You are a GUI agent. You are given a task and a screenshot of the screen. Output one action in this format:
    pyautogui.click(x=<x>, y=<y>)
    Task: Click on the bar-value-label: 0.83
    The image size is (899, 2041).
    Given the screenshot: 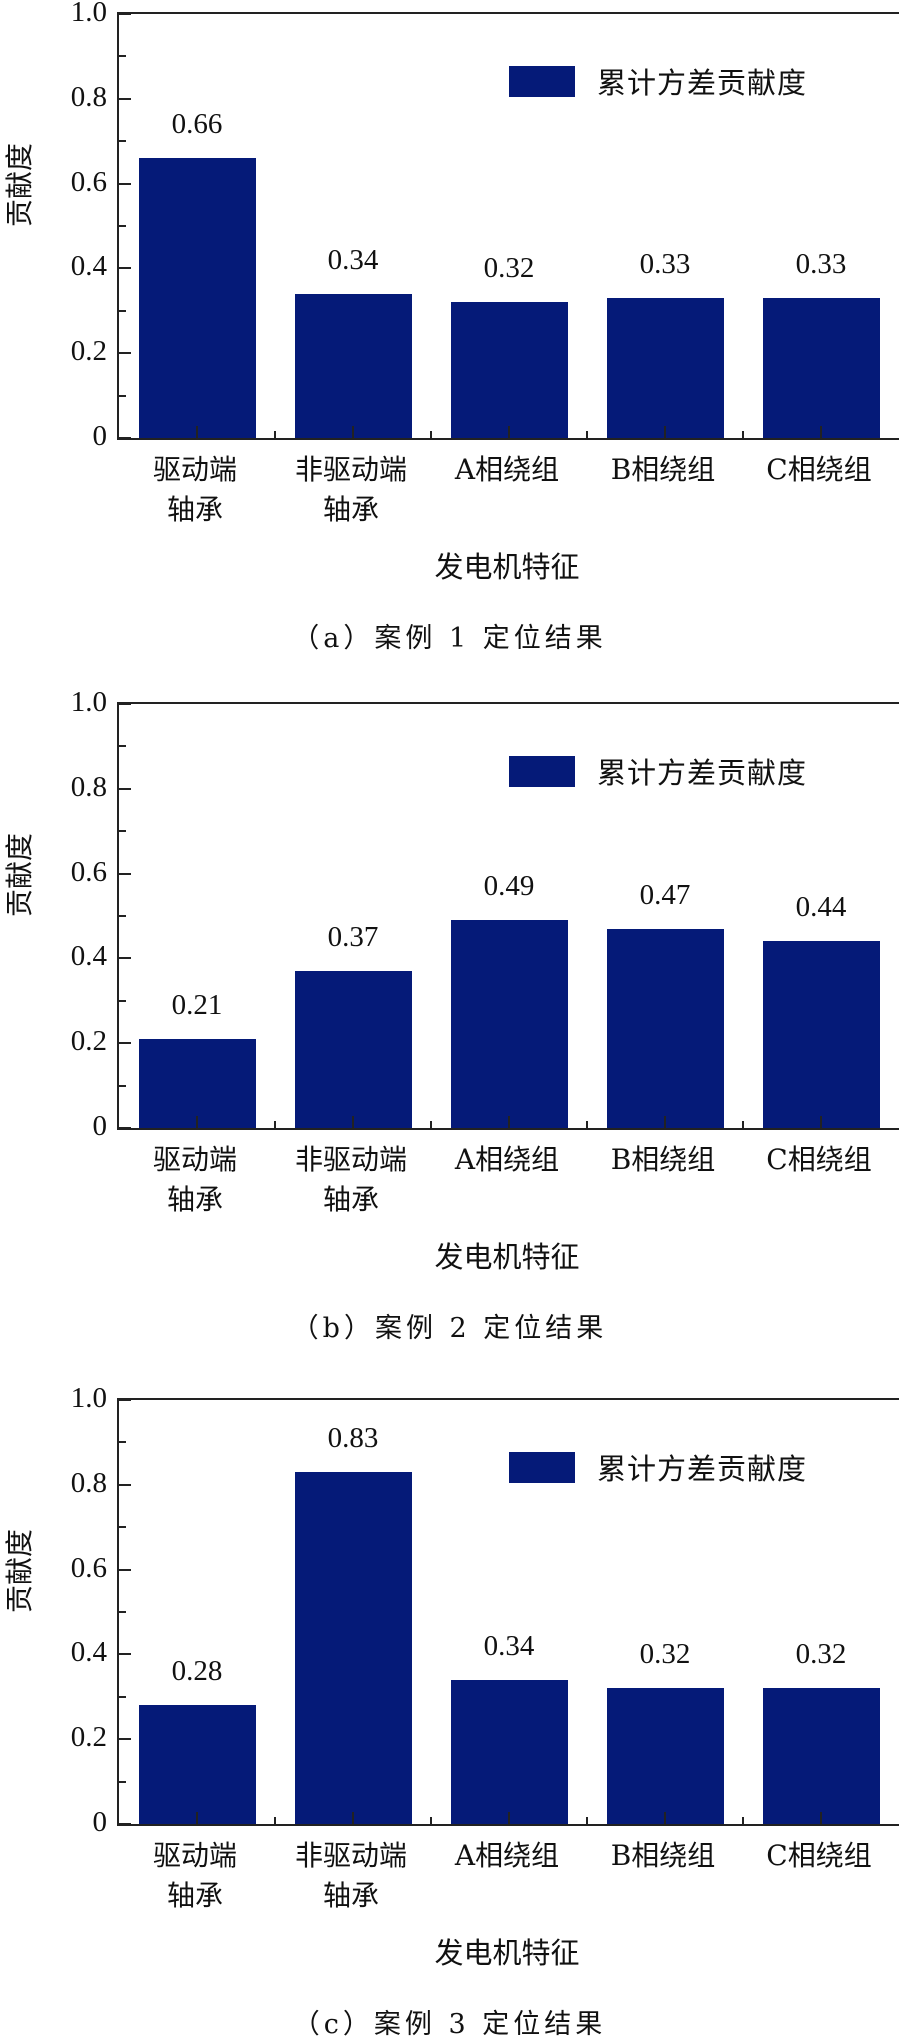 What is the action you would take?
    pyautogui.click(x=353, y=1438)
    